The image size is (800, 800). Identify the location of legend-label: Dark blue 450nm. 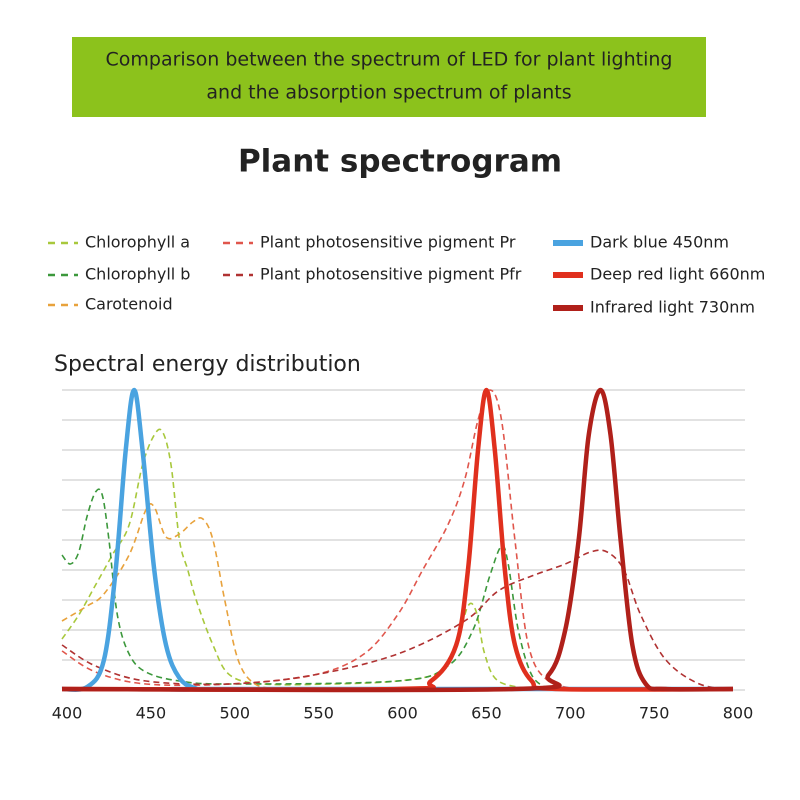
(659, 242).